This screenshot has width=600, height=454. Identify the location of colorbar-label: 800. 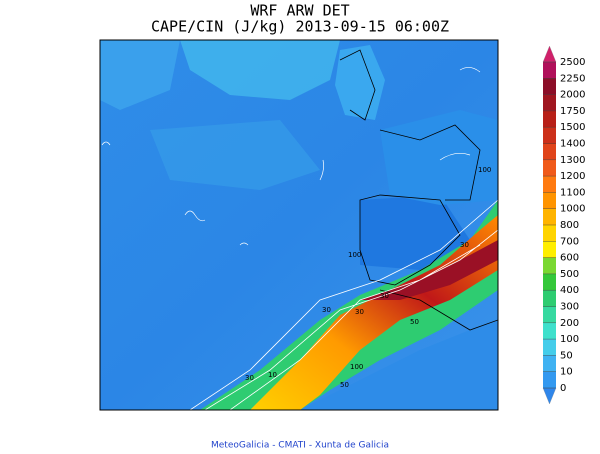
(569, 225).